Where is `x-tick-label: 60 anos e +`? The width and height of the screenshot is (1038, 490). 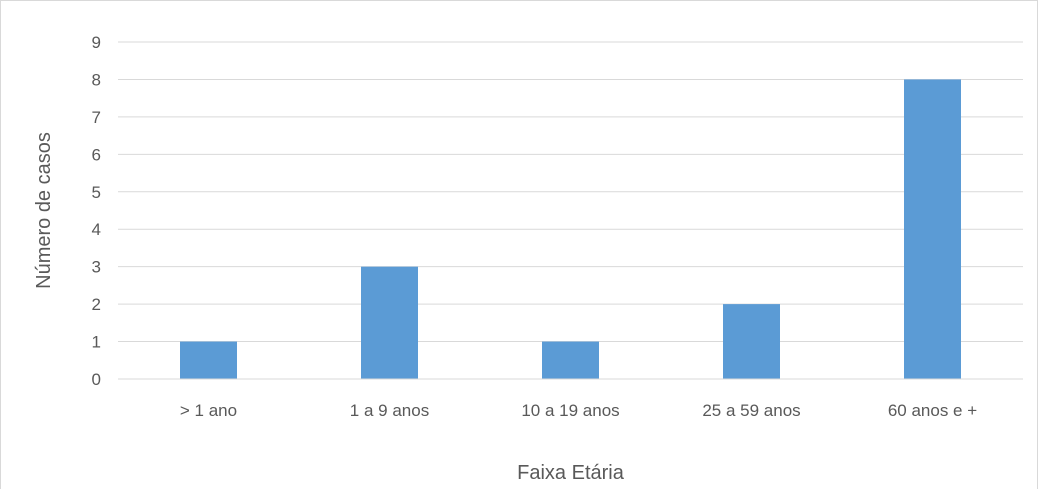
x-tick-label: 60 anos e + is located at coordinates (932, 410).